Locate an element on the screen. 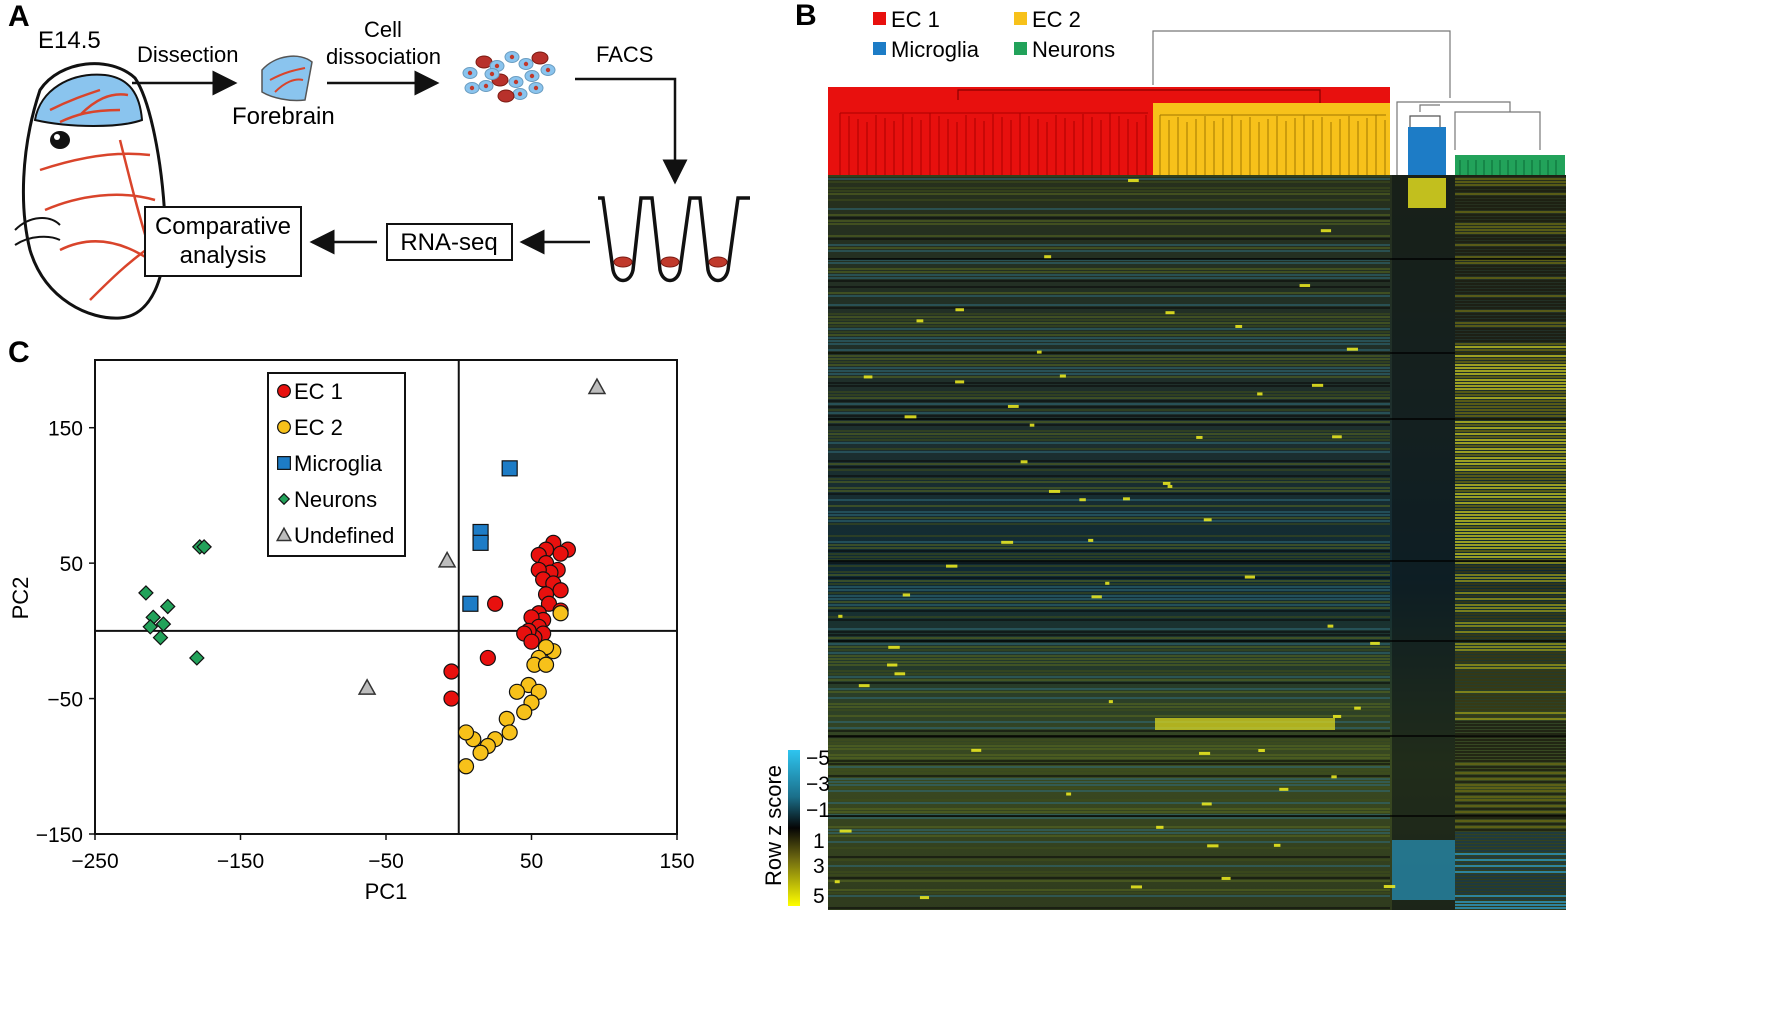 This screenshot has width=1780, height=1033. legend-swatch-ec2 is located at coordinates (1020, 18).